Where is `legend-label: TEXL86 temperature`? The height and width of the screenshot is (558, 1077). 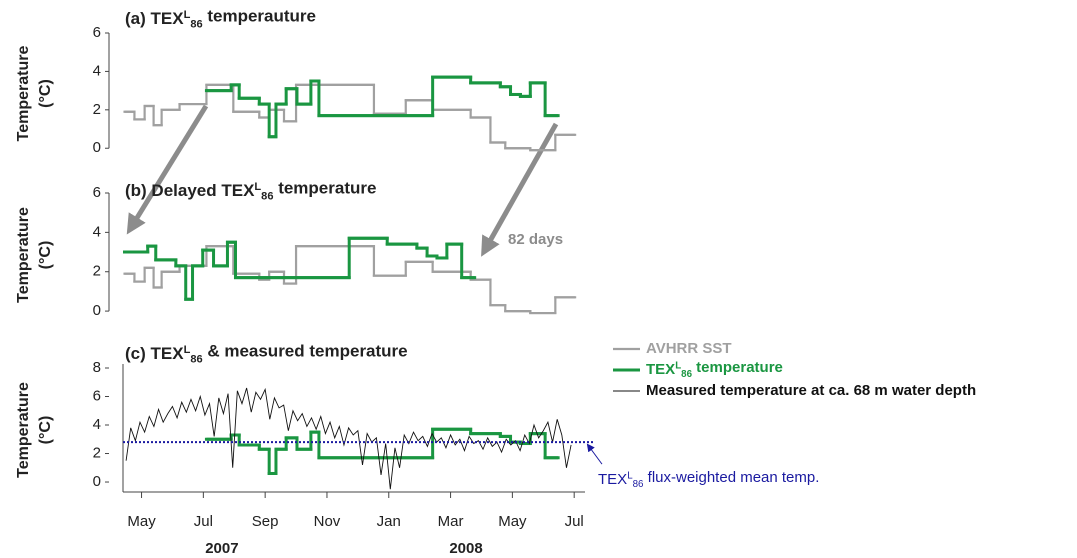
legend-label: TEXL86 temperature is located at coordinates (714, 369).